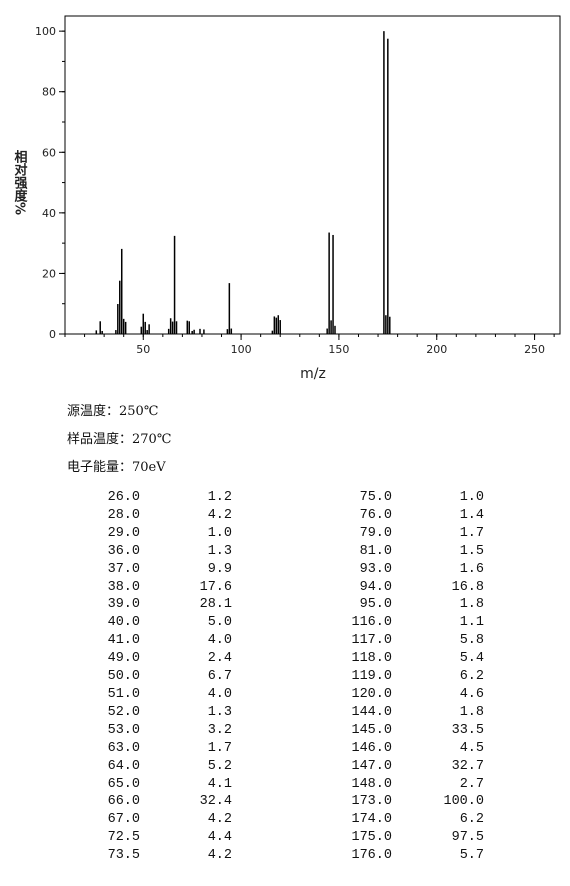 This screenshot has height=886, width=570. Describe the element at coordinates (471, 677) in the screenshot. I see `intensity-cell: 6.2` at that location.